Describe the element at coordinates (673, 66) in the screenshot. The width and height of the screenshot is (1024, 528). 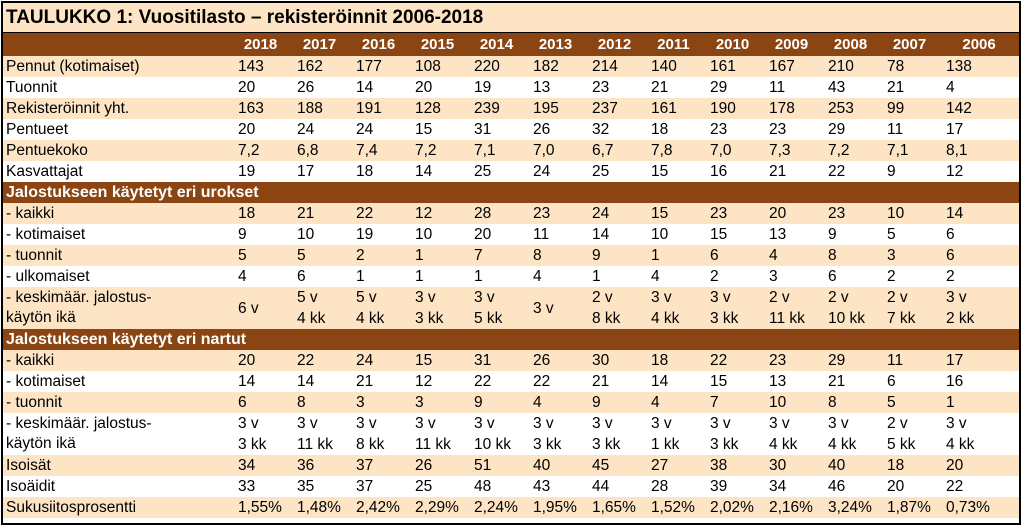
I see `table-cell: 140` at that location.